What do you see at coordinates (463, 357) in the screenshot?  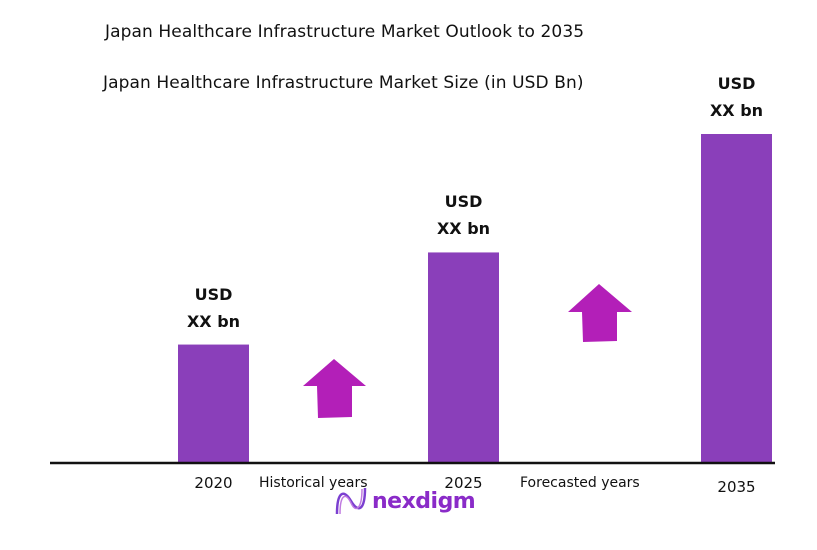 I see `bar-2025` at bounding box center [463, 357].